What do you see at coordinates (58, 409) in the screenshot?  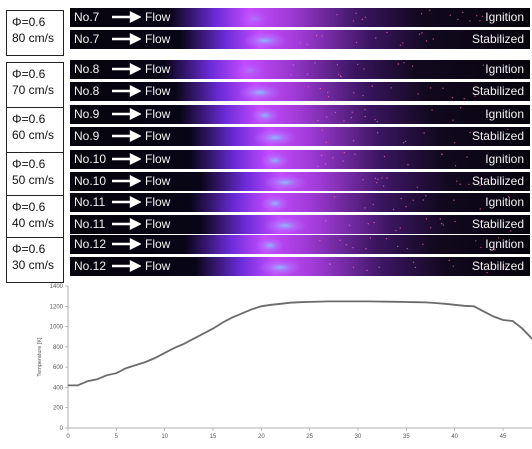 I see `y-tick-label: 200` at bounding box center [58, 409].